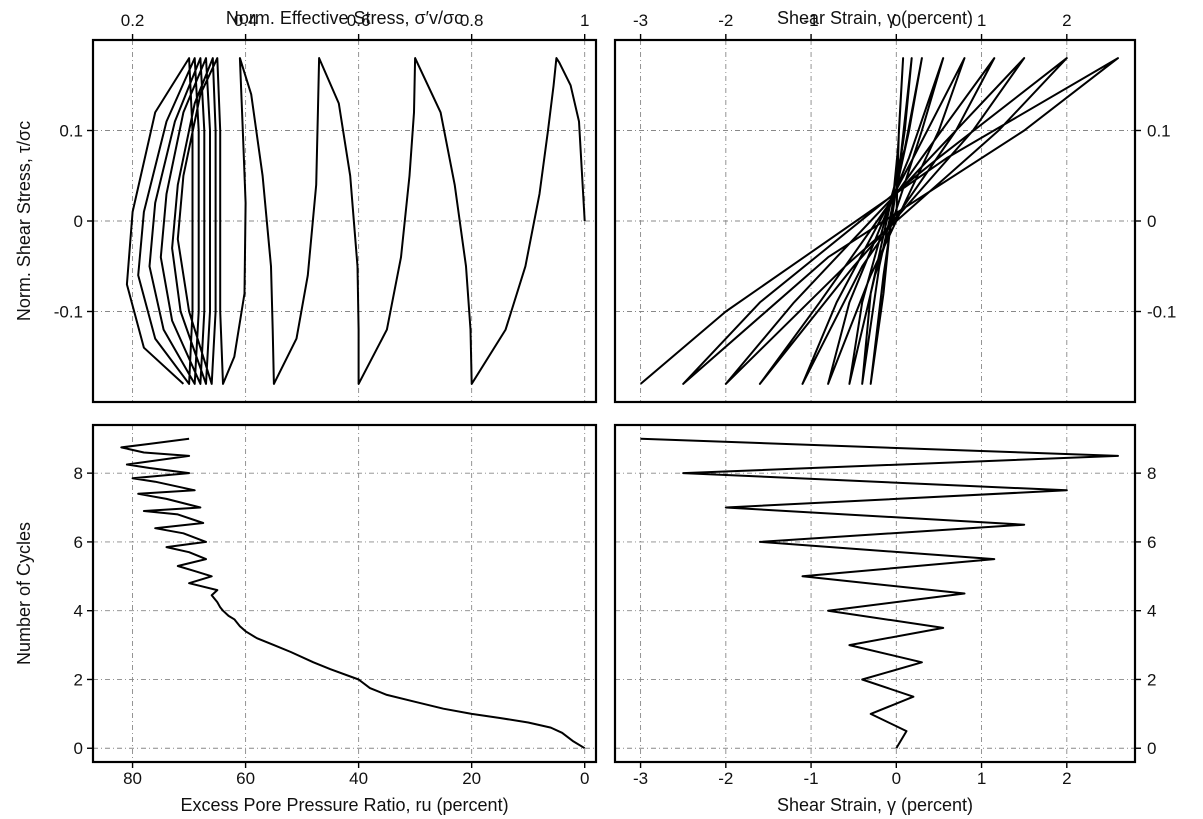 This screenshot has width=1203, height=819. What do you see at coordinates (359, 20) in the screenshot?
I see `x-tick-label: 0.6` at bounding box center [359, 20].